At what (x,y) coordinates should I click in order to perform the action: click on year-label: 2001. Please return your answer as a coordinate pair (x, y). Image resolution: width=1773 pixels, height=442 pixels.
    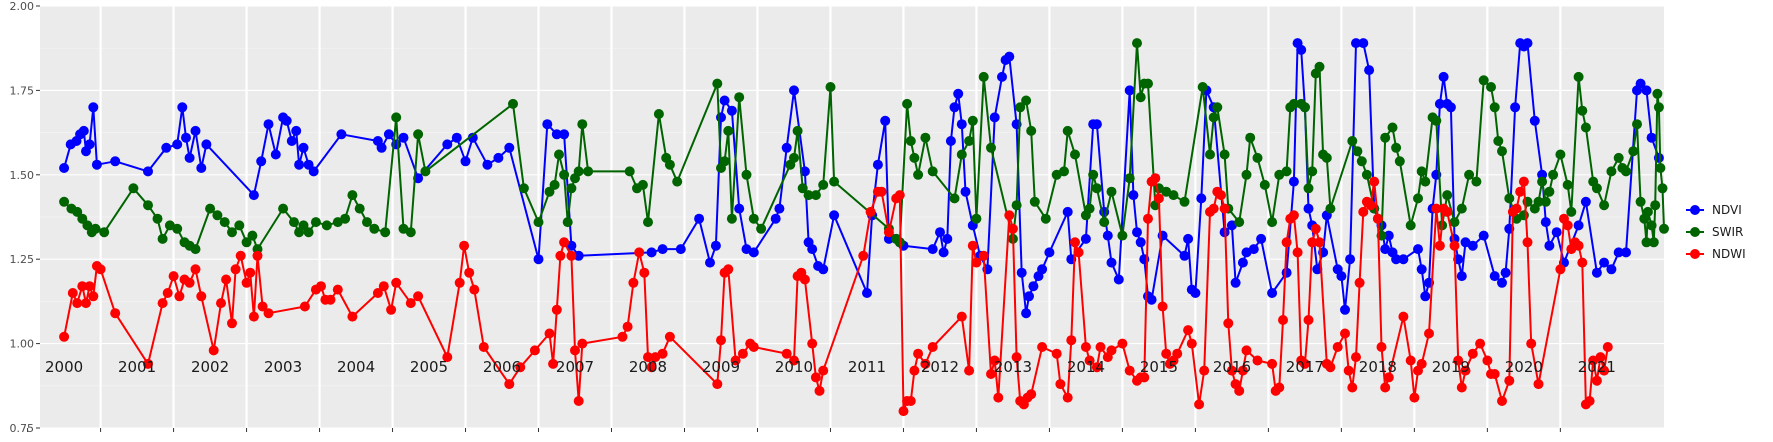
    Looking at the image, I should click on (137, 367).